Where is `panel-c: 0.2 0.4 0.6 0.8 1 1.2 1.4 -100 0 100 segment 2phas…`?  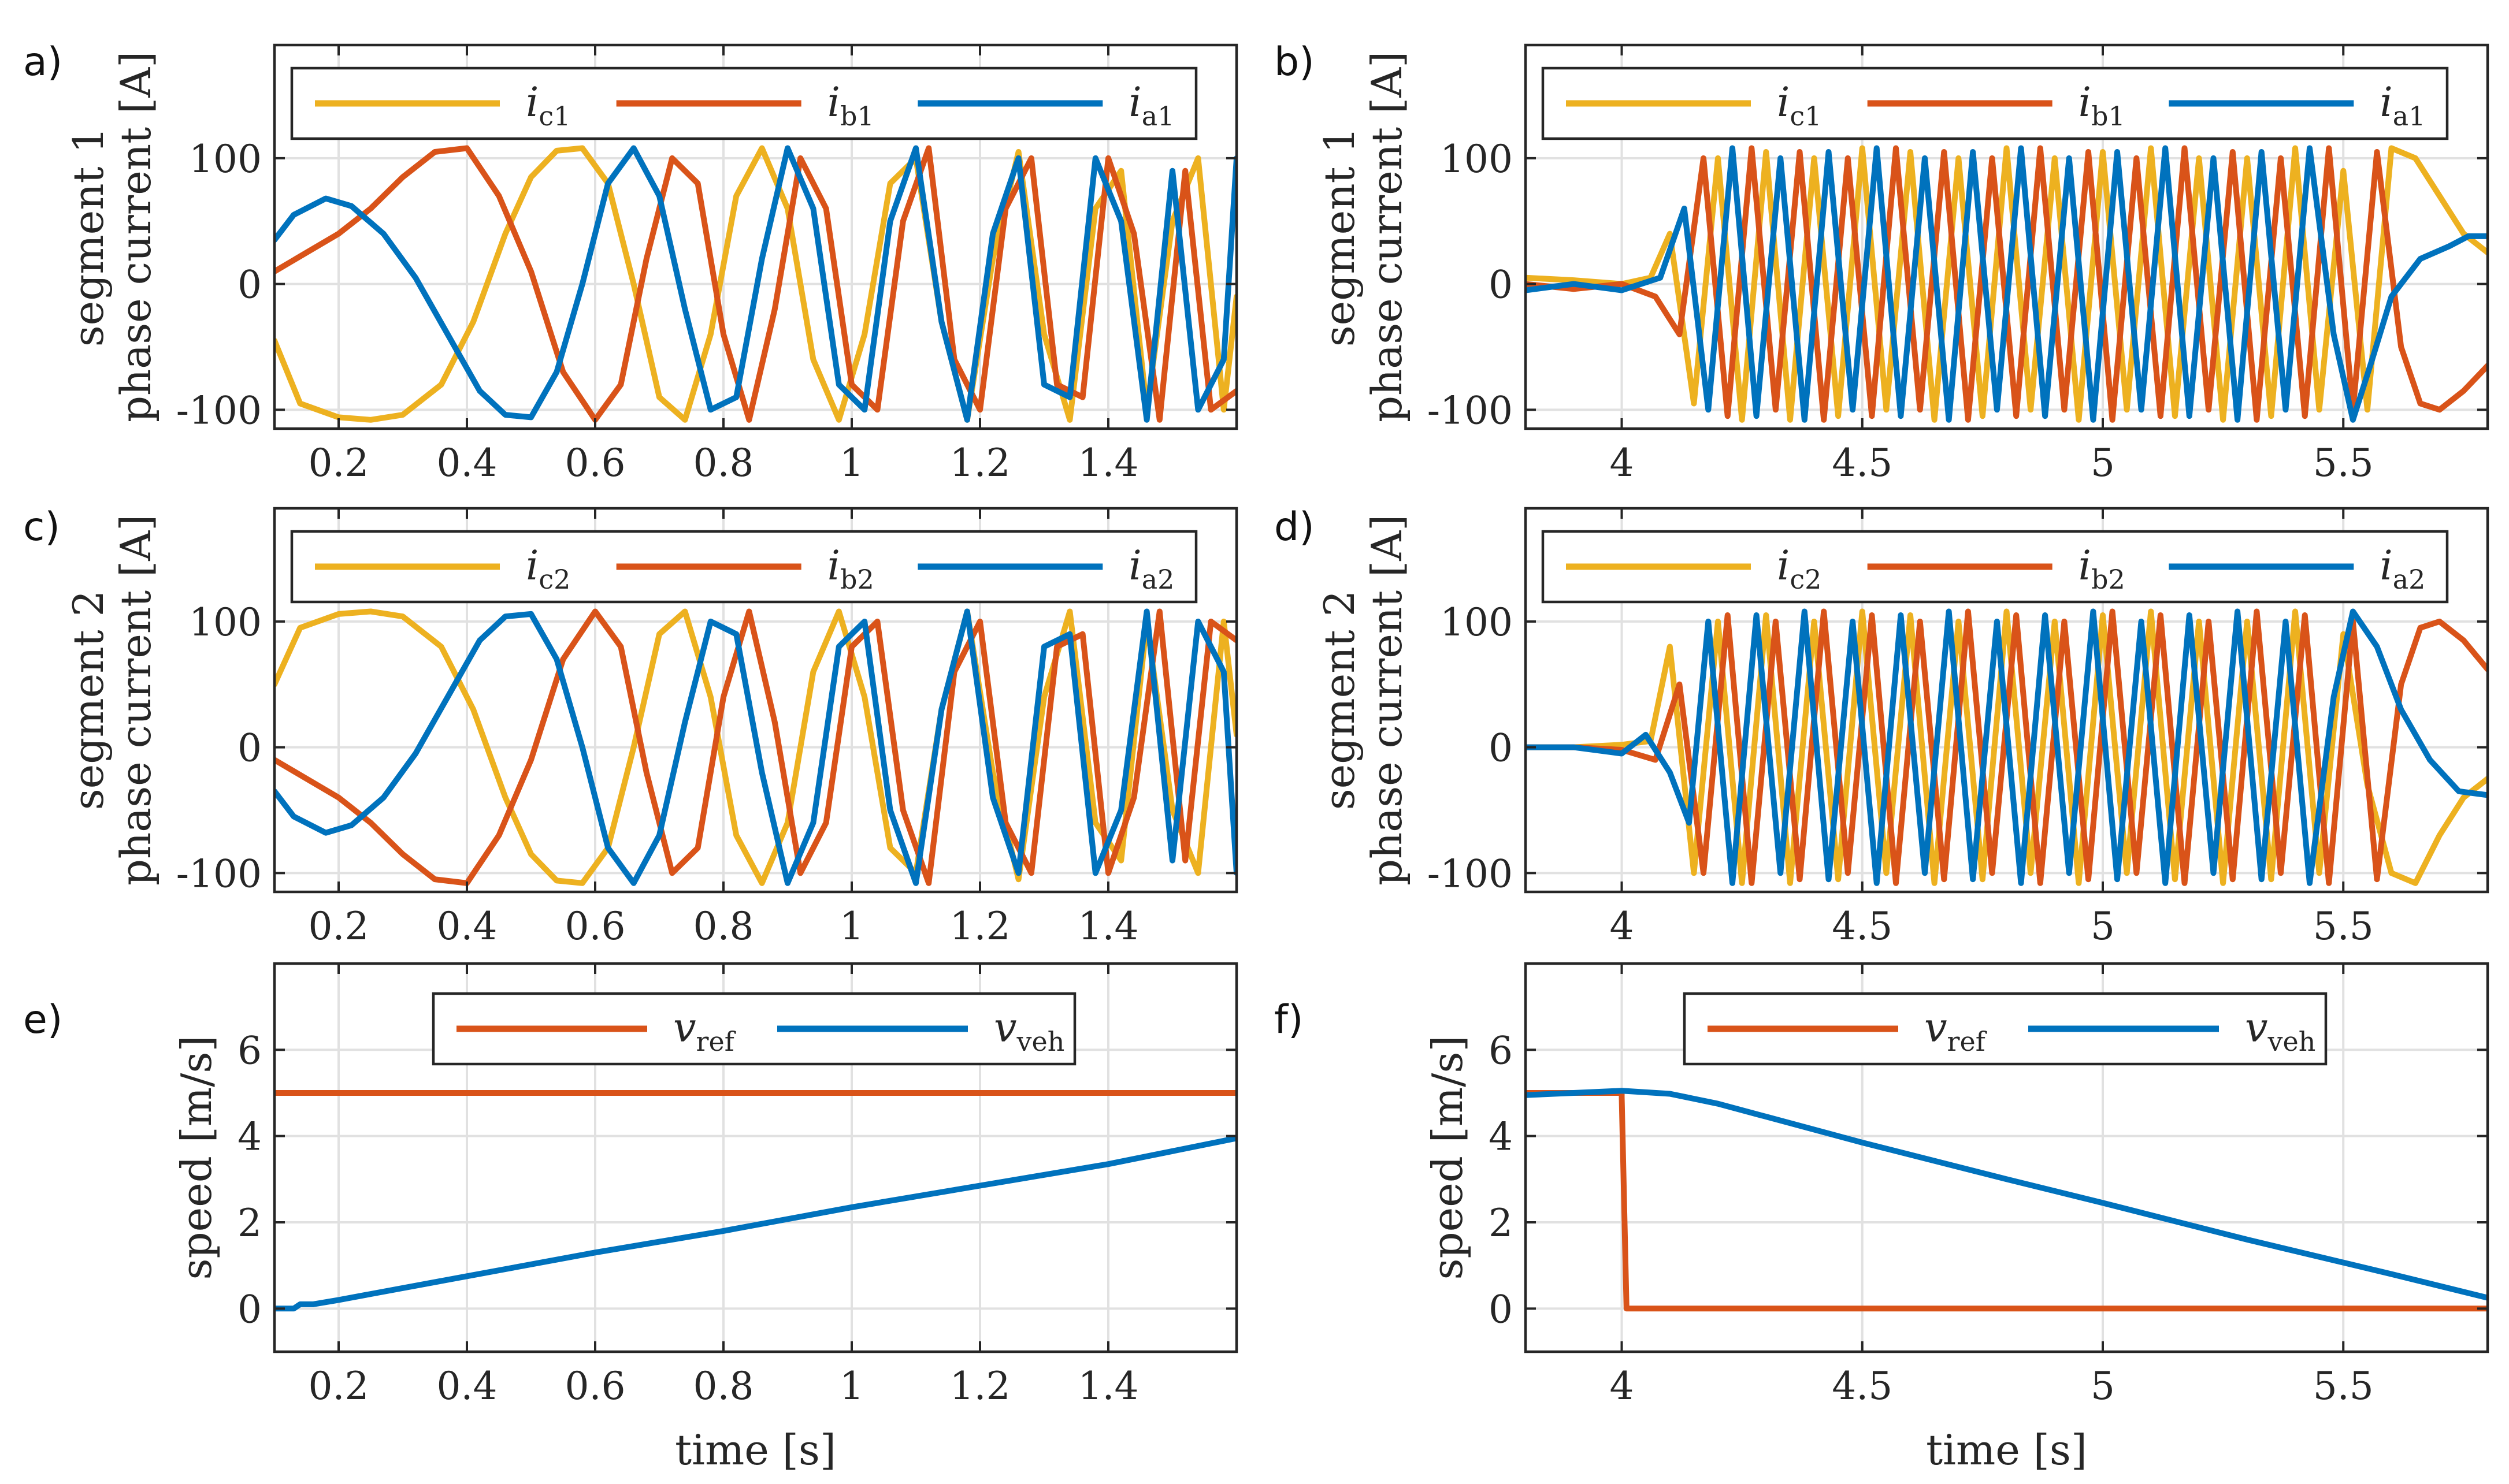
panel-c: 0.2 0.4 0.6 0.8 1 1.2 1.4 -100 0 100 segment 2phas… is located at coordinates (630, 726).